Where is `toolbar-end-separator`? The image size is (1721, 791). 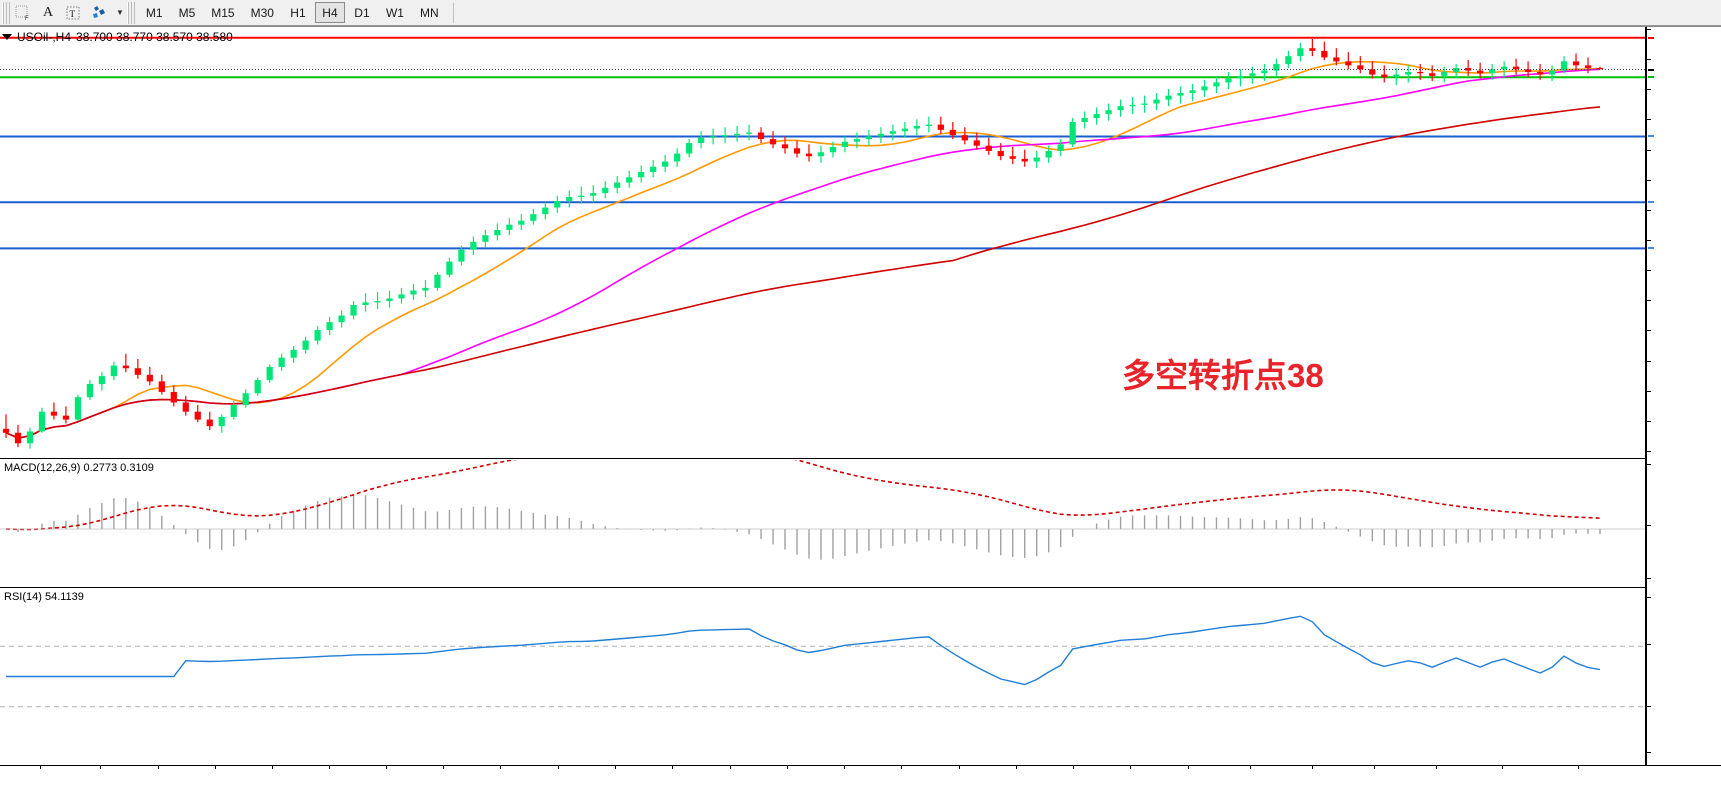 toolbar-end-separator is located at coordinates (453, 12).